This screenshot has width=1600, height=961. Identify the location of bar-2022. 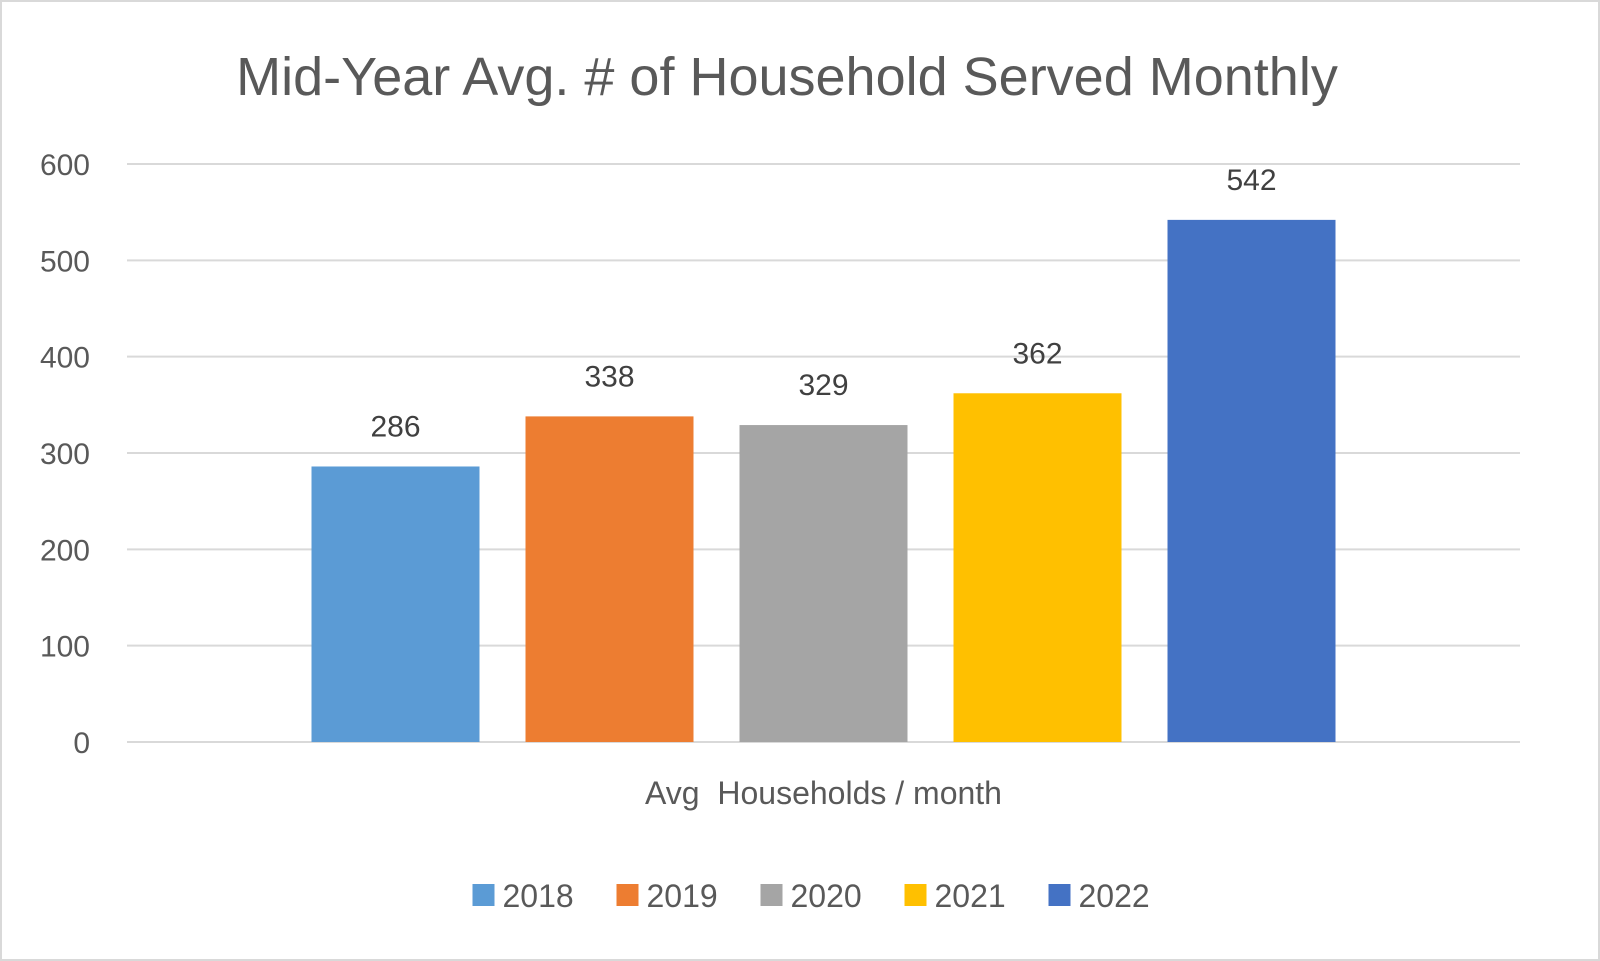
(1251, 480).